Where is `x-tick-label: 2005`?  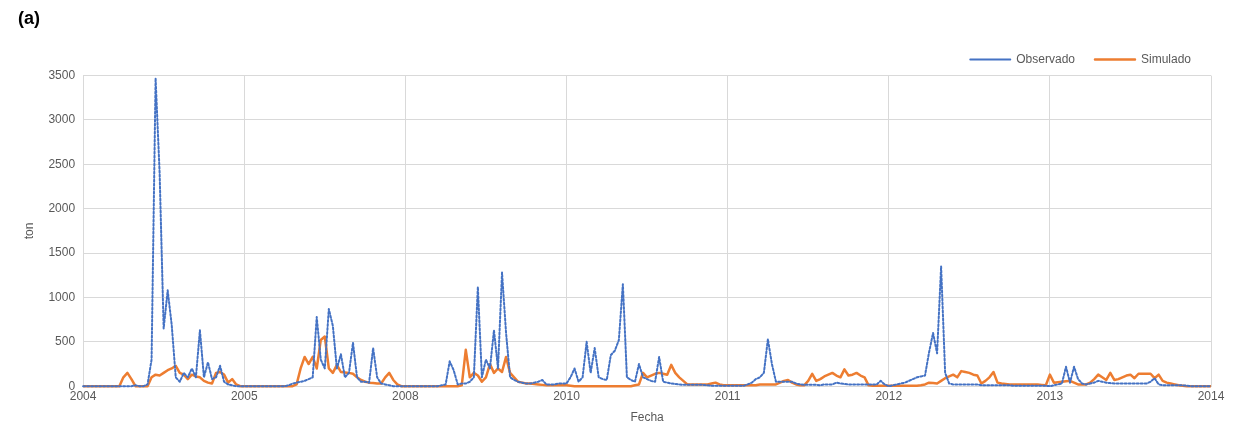
x-tick-label: 2005 is located at coordinates (244, 395).